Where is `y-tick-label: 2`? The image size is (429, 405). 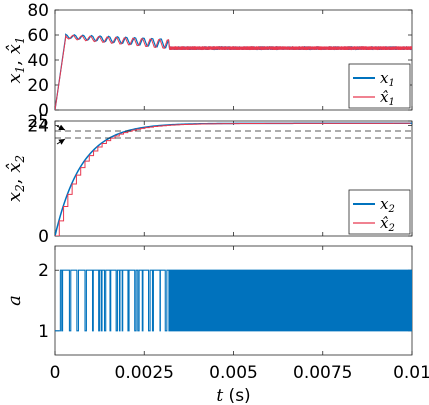 y-tick-label: 2 is located at coordinates (43, 271).